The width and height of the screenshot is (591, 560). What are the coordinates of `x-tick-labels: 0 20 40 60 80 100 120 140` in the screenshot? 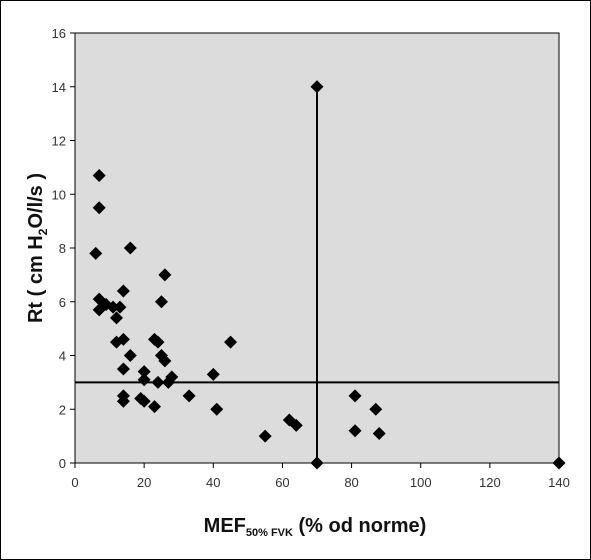 It's located at (320, 476).